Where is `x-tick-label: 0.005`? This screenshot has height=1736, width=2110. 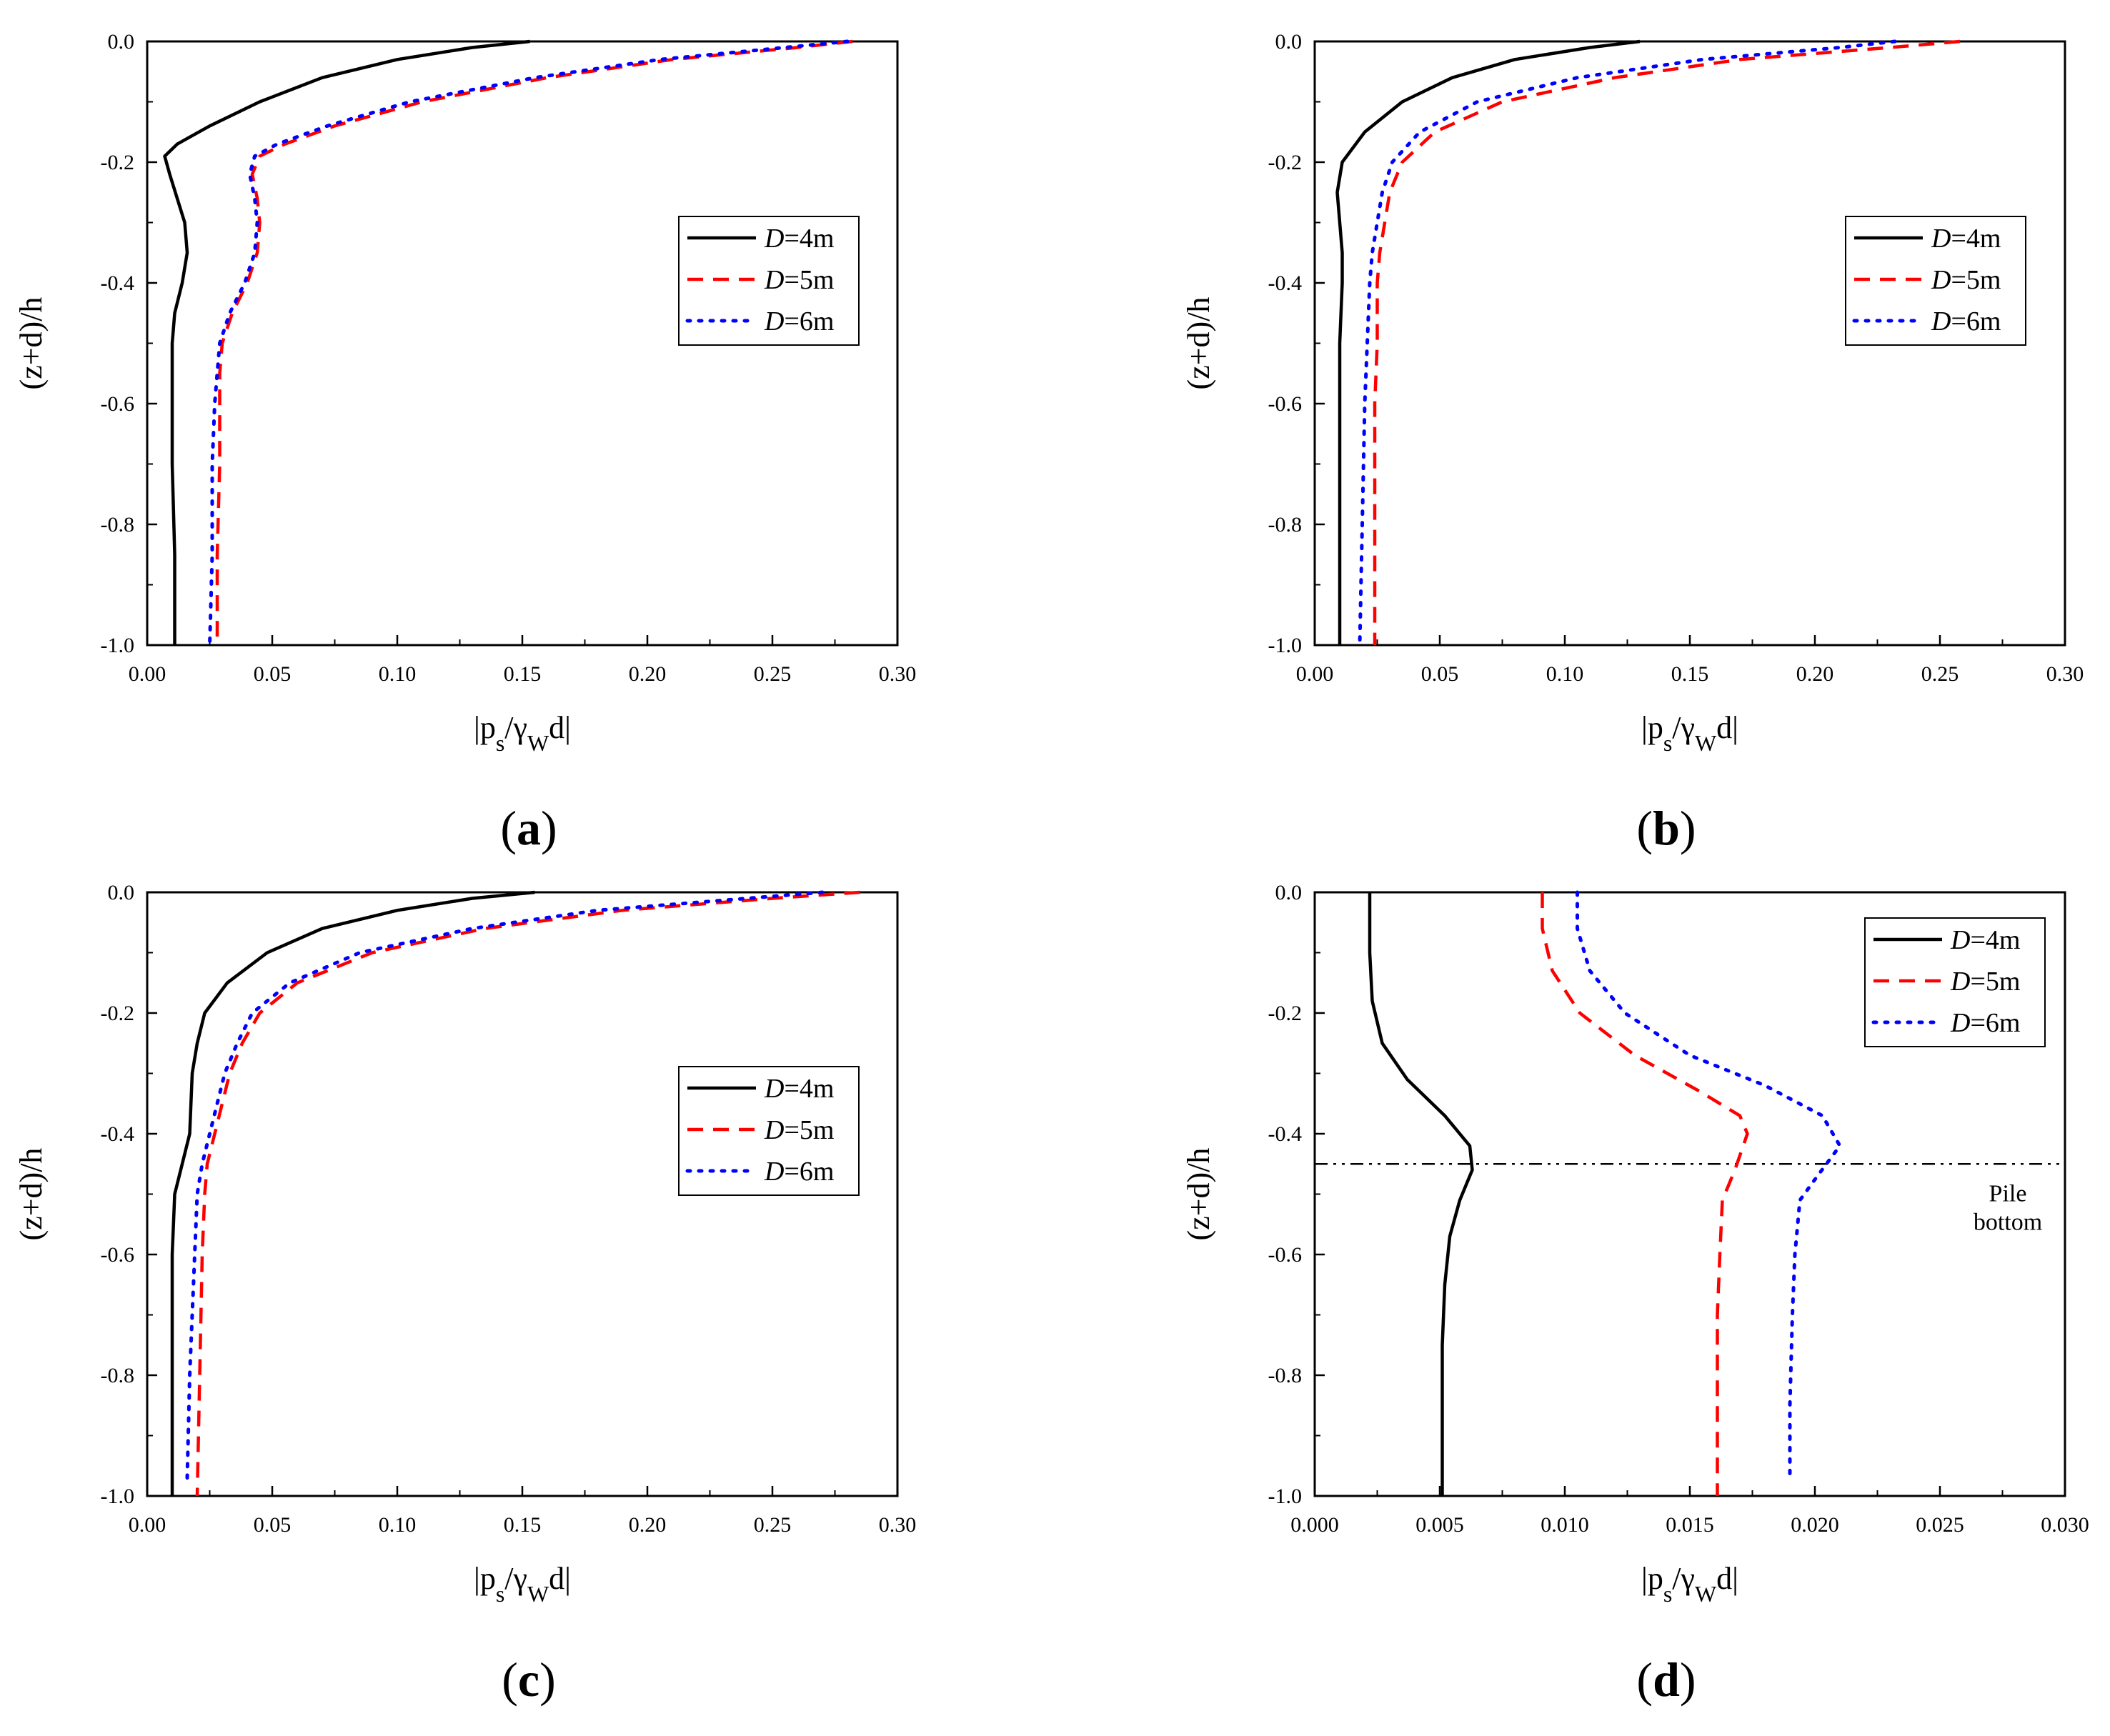
x-tick-label: 0.005 is located at coordinates (1439, 1525).